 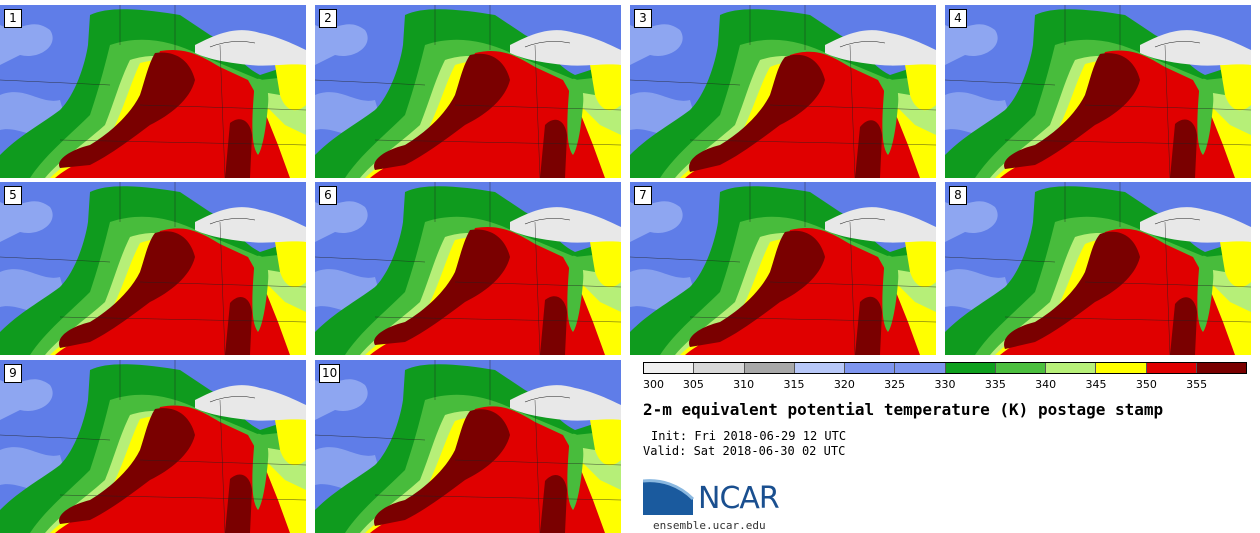 I want to click on ensemble-member-panel: 8, so click(x=1098, y=268).